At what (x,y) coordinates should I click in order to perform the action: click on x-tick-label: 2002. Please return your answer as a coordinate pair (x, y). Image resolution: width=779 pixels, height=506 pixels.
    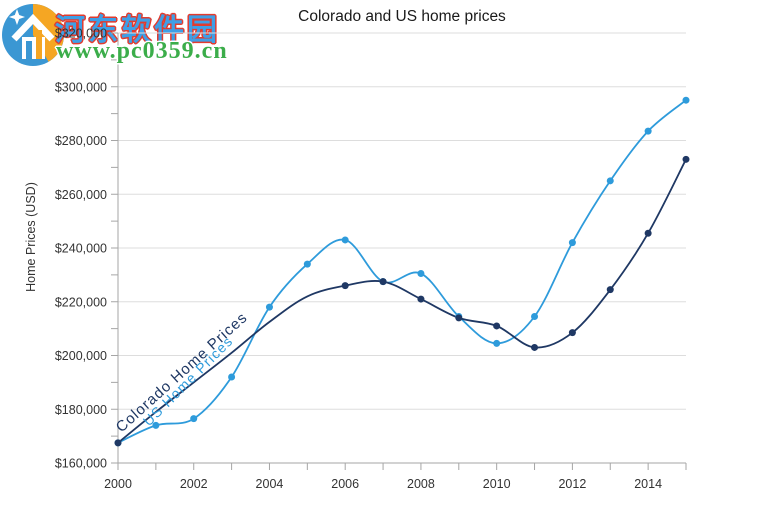
    Looking at the image, I should click on (194, 484).